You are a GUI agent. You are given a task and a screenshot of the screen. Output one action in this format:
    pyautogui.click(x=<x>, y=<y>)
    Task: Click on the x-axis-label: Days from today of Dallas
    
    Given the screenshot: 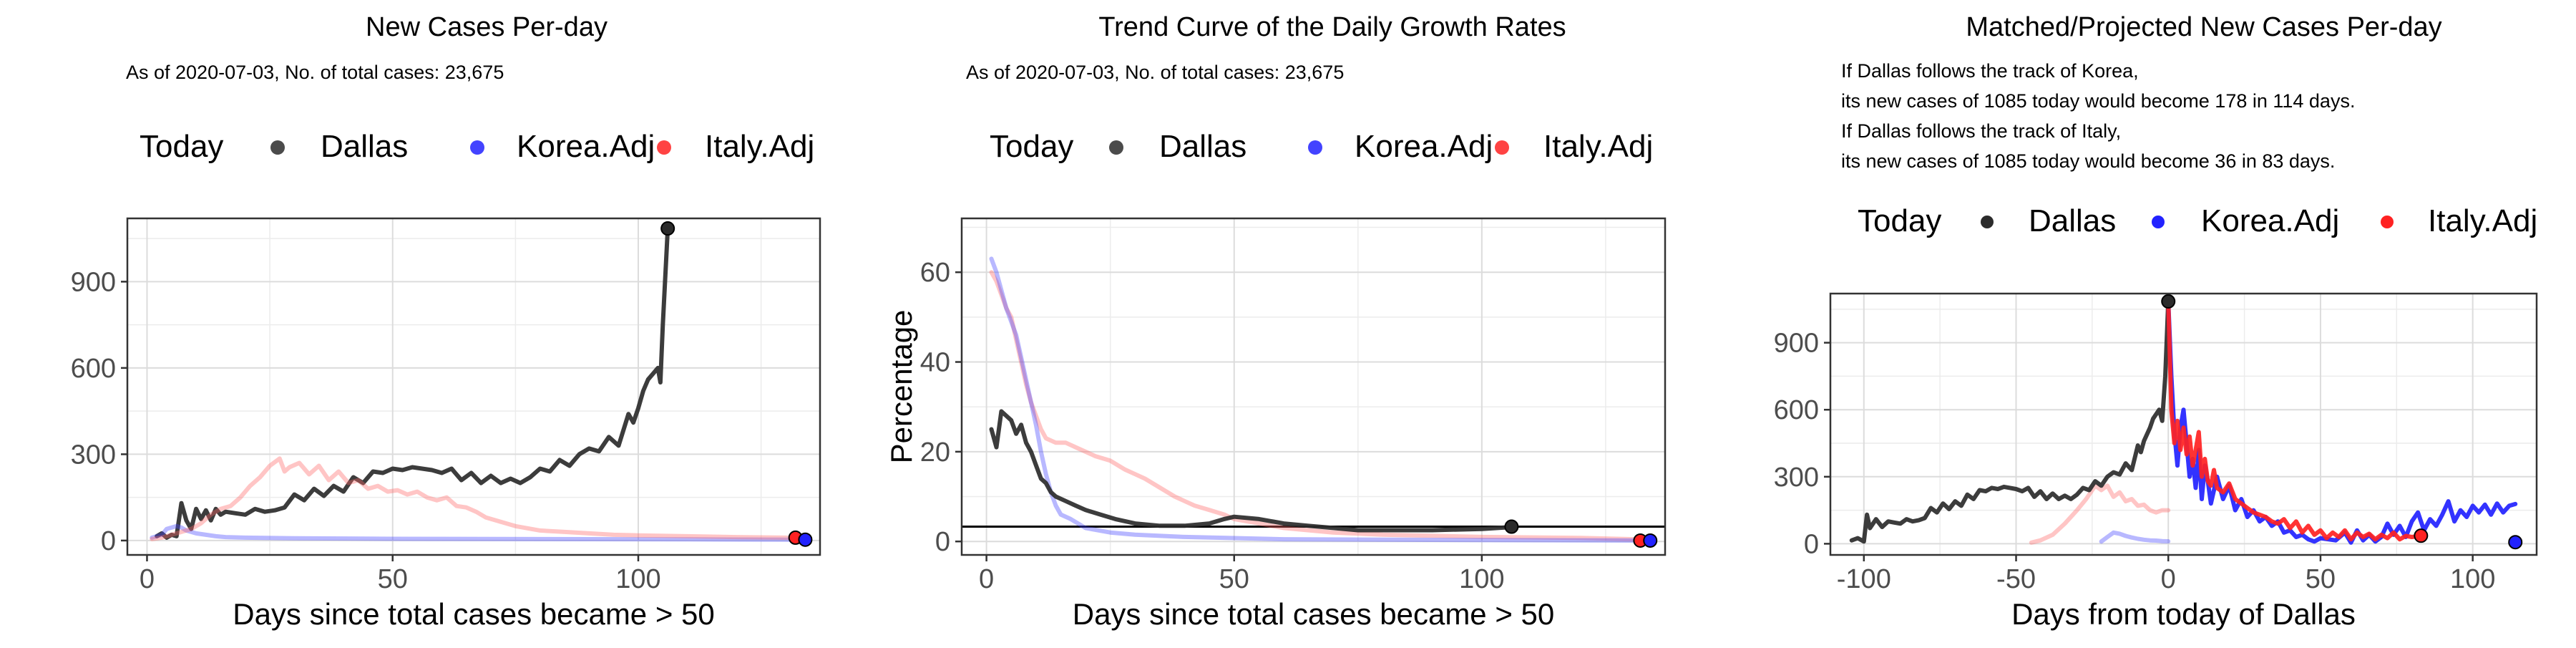 What is the action you would take?
    pyautogui.click(x=2183, y=614)
    